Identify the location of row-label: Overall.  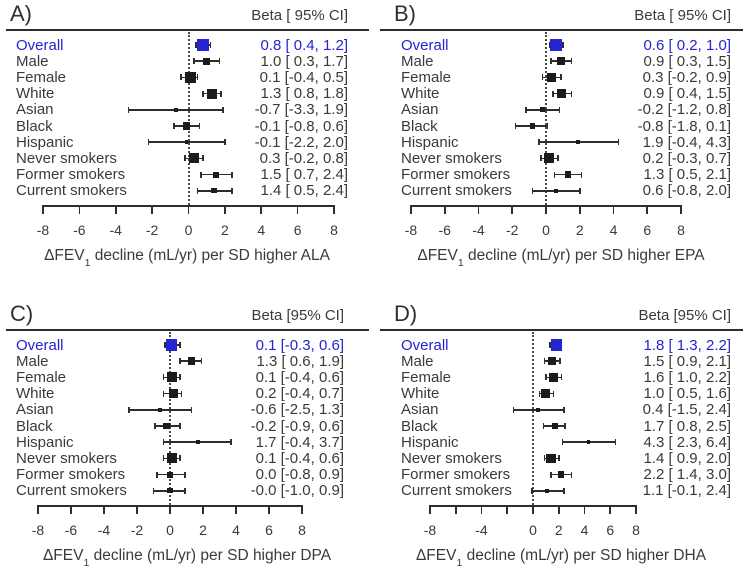
(425, 45).